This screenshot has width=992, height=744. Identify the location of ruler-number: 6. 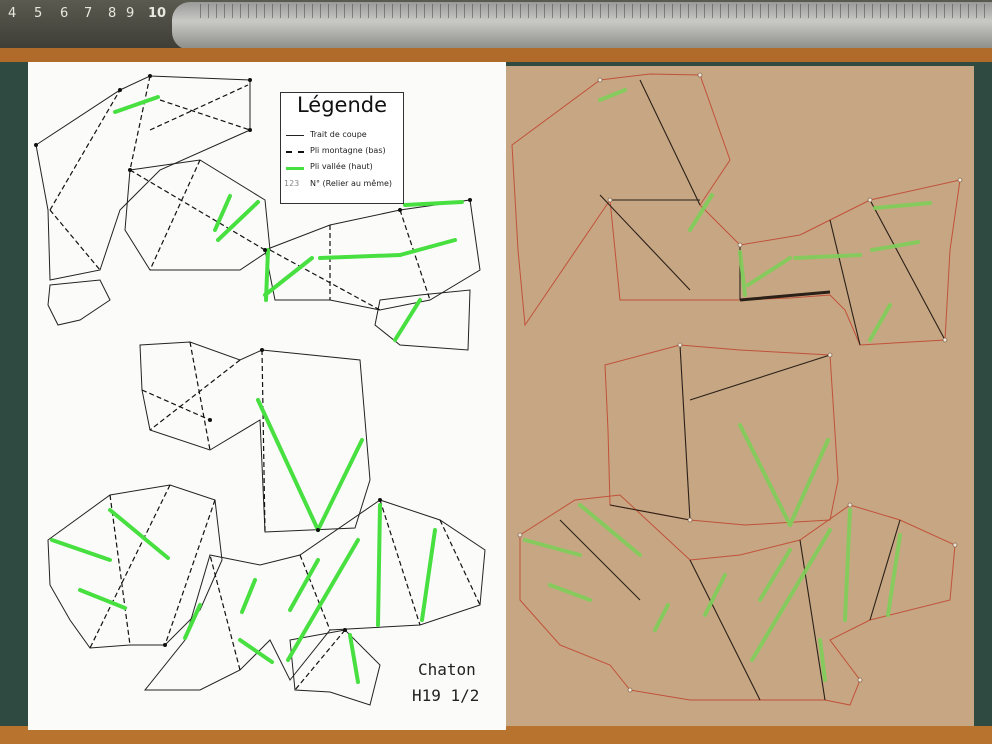
(64, 13).